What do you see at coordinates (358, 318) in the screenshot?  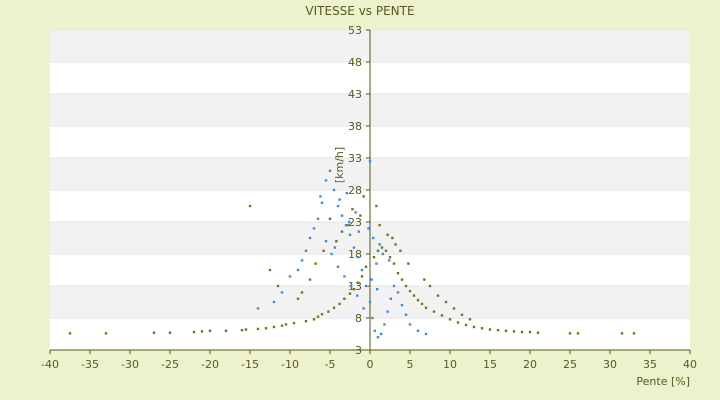 I see `y-tick-label: 8` at bounding box center [358, 318].